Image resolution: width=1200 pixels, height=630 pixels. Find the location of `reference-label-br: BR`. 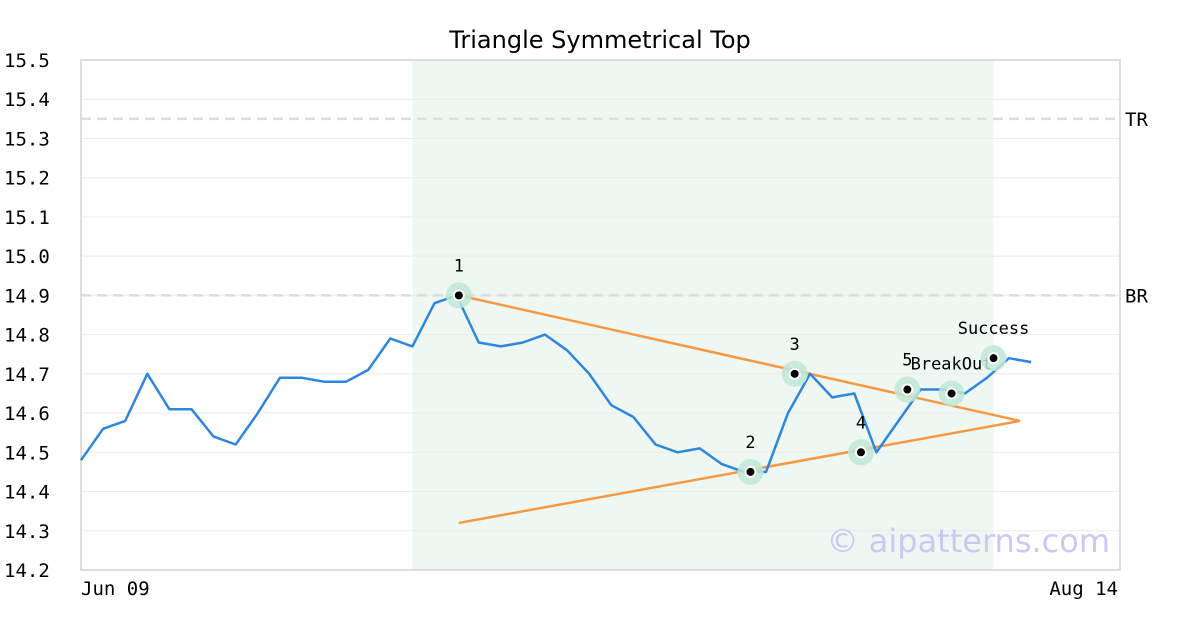

reference-label-br: BR is located at coordinates (1136, 296).